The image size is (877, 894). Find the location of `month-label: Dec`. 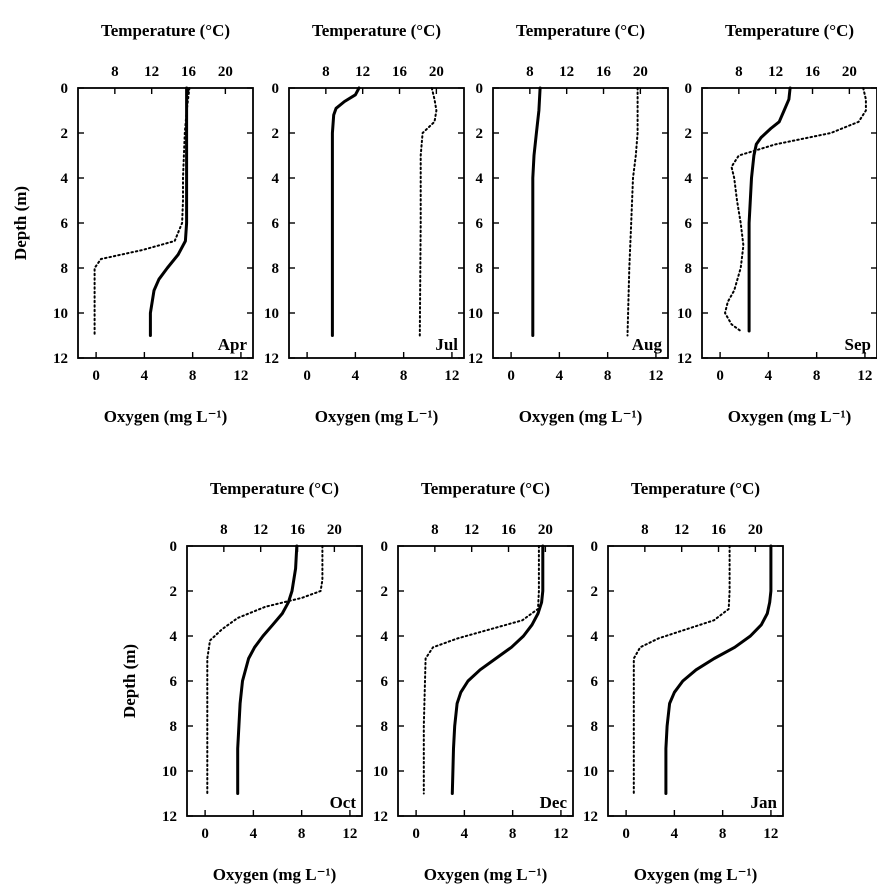

month-label: Dec is located at coordinates (554, 802).